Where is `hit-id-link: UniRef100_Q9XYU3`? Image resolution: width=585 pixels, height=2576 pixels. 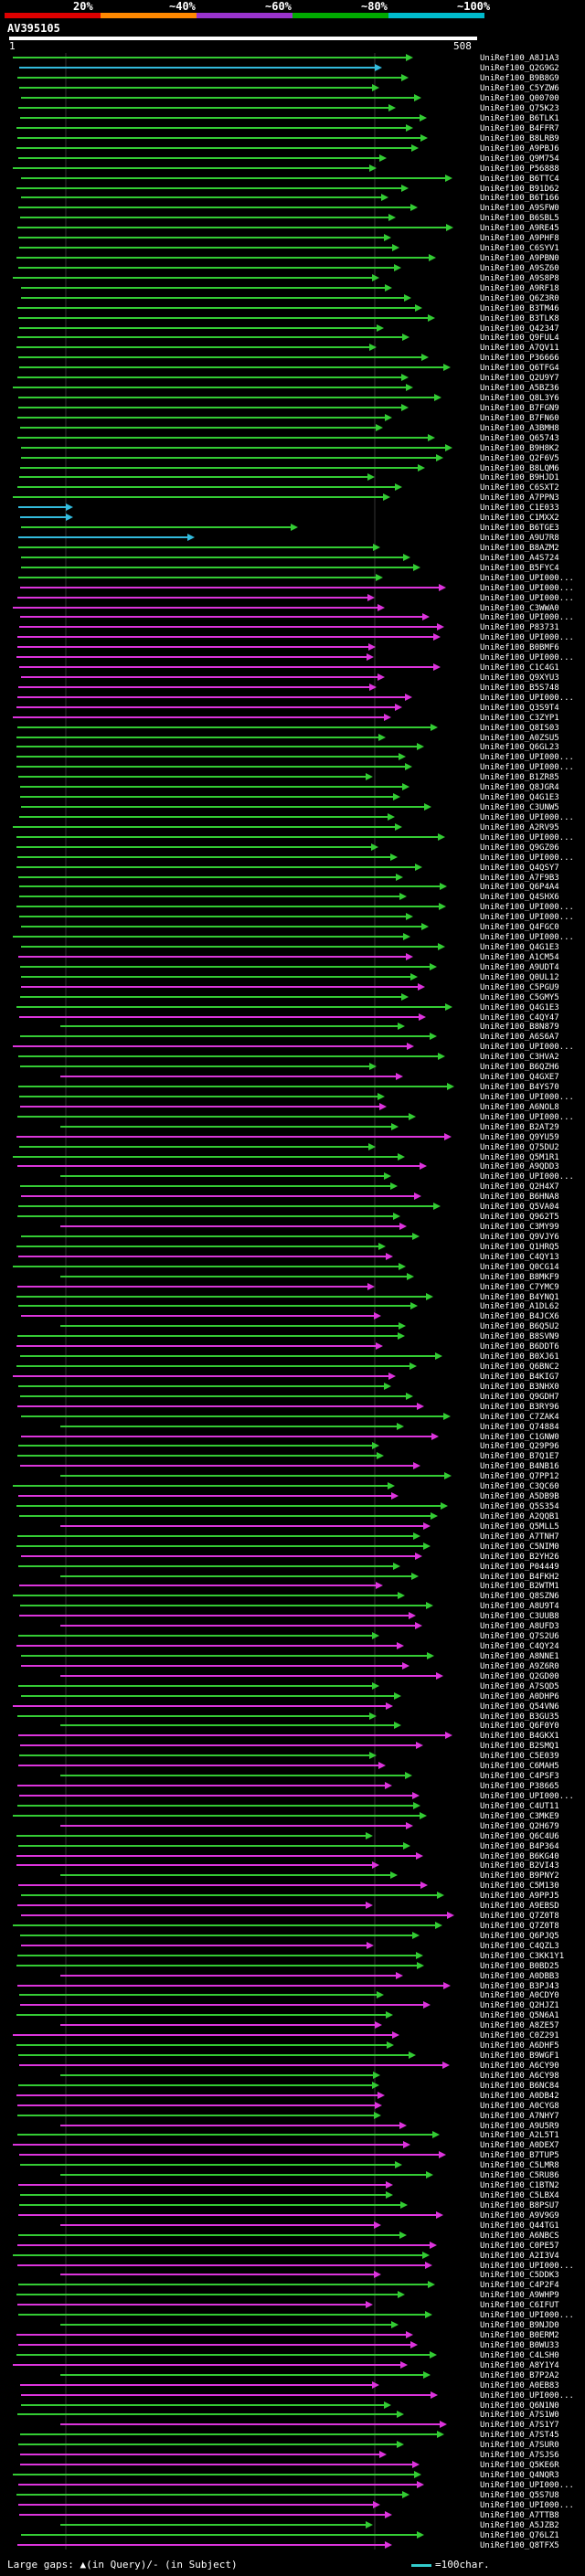 hit-id-link: UniRef100_Q9XYU3 is located at coordinates (519, 678).